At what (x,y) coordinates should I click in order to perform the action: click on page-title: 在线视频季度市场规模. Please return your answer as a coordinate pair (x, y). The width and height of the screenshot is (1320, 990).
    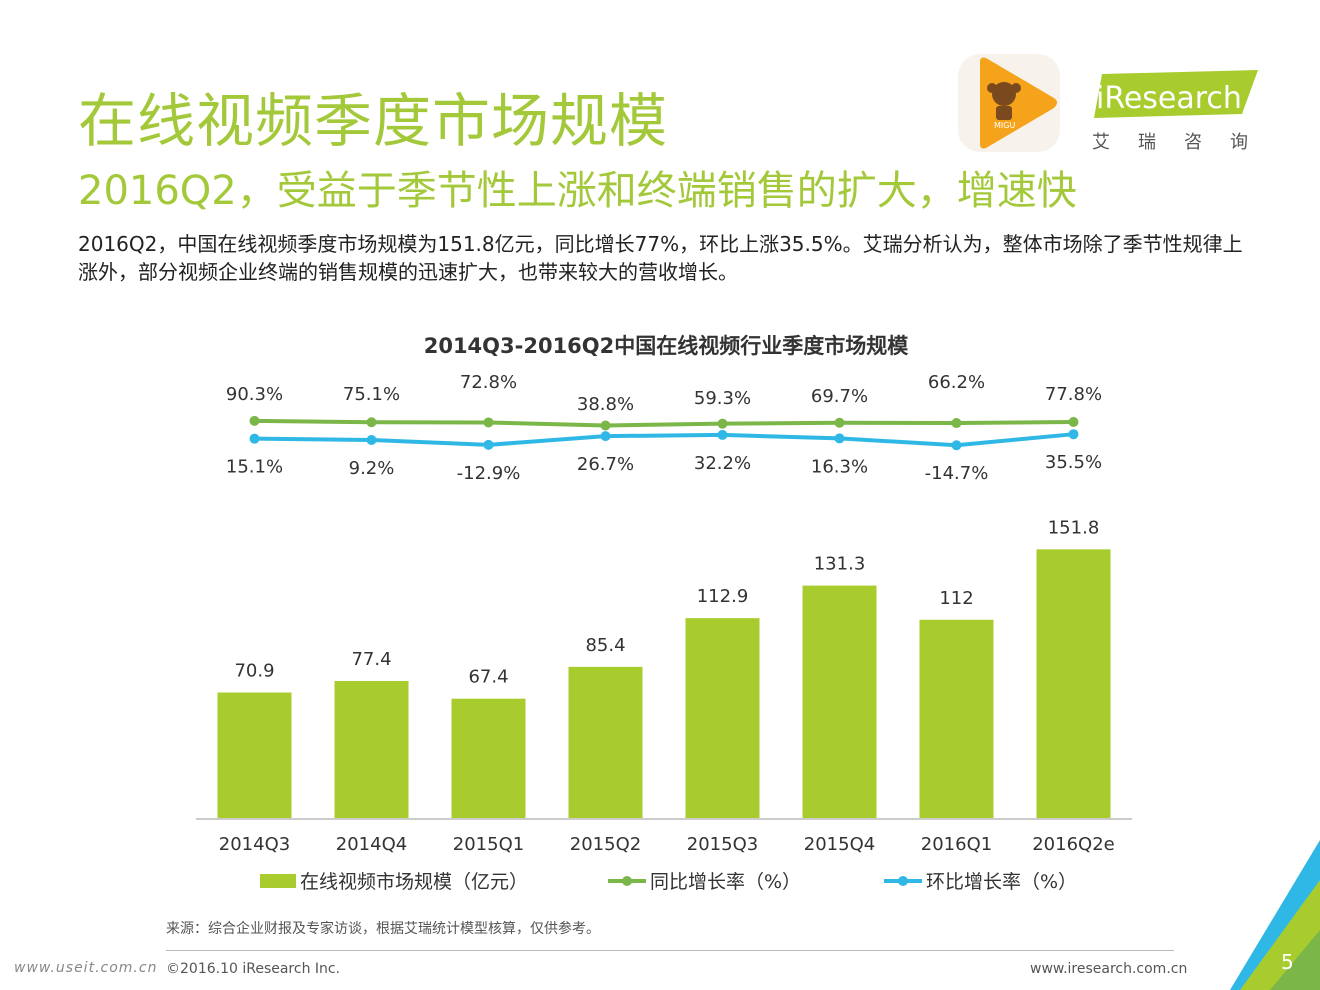
    Looking at the image, I should click on (373, 121).